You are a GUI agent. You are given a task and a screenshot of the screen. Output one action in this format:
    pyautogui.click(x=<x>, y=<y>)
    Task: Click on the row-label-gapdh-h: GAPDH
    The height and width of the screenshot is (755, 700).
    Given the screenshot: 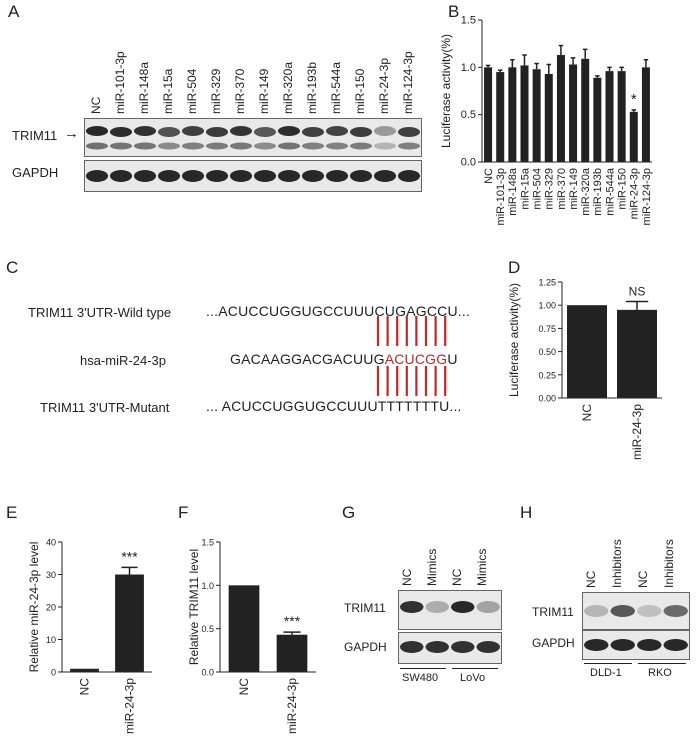 What is the action you would take?
    pyautogui.click(x=553, y=643)
    